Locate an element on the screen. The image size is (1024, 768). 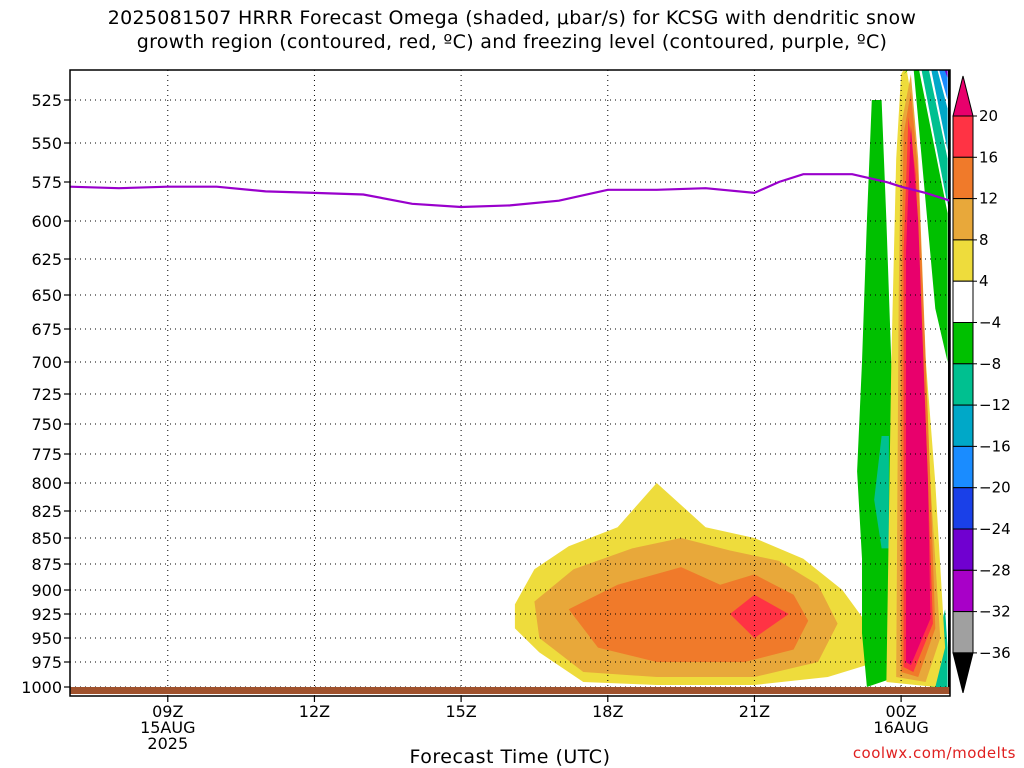
surface-band is located at coordinates (510, 690).